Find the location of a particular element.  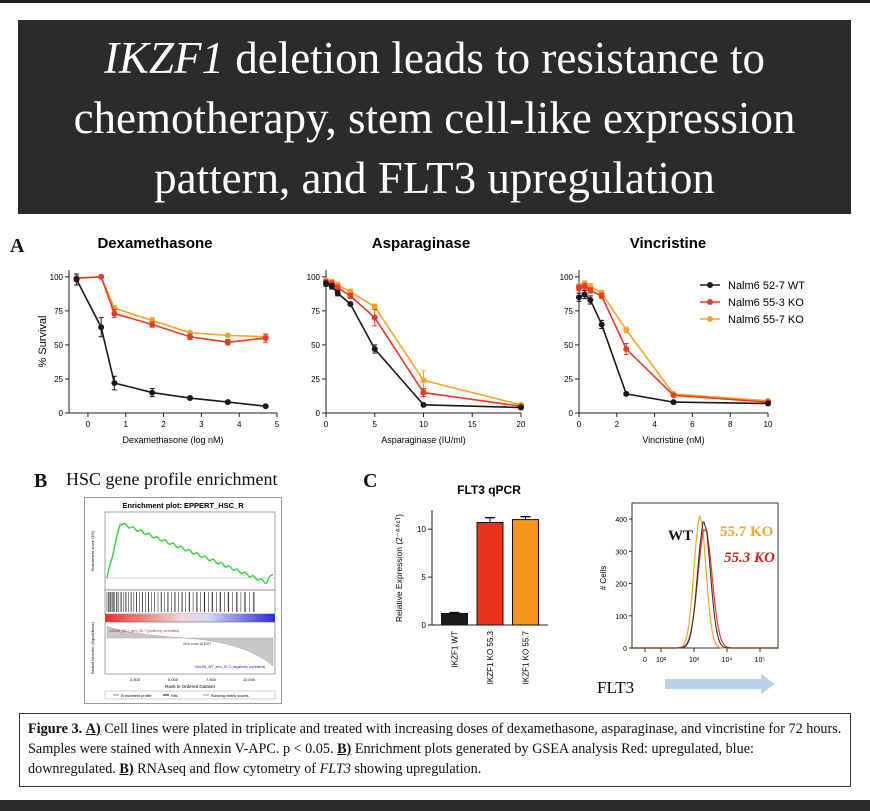

y-tick-label: 10 is located at coordinates (421, 529).